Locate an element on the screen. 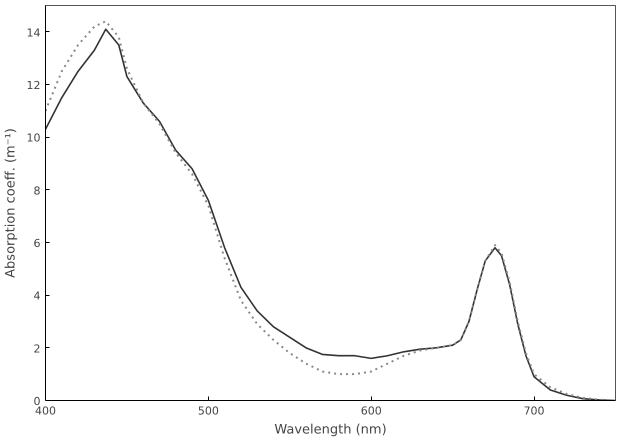  x-tick-label: 600 is located at coordinates (371, 411).